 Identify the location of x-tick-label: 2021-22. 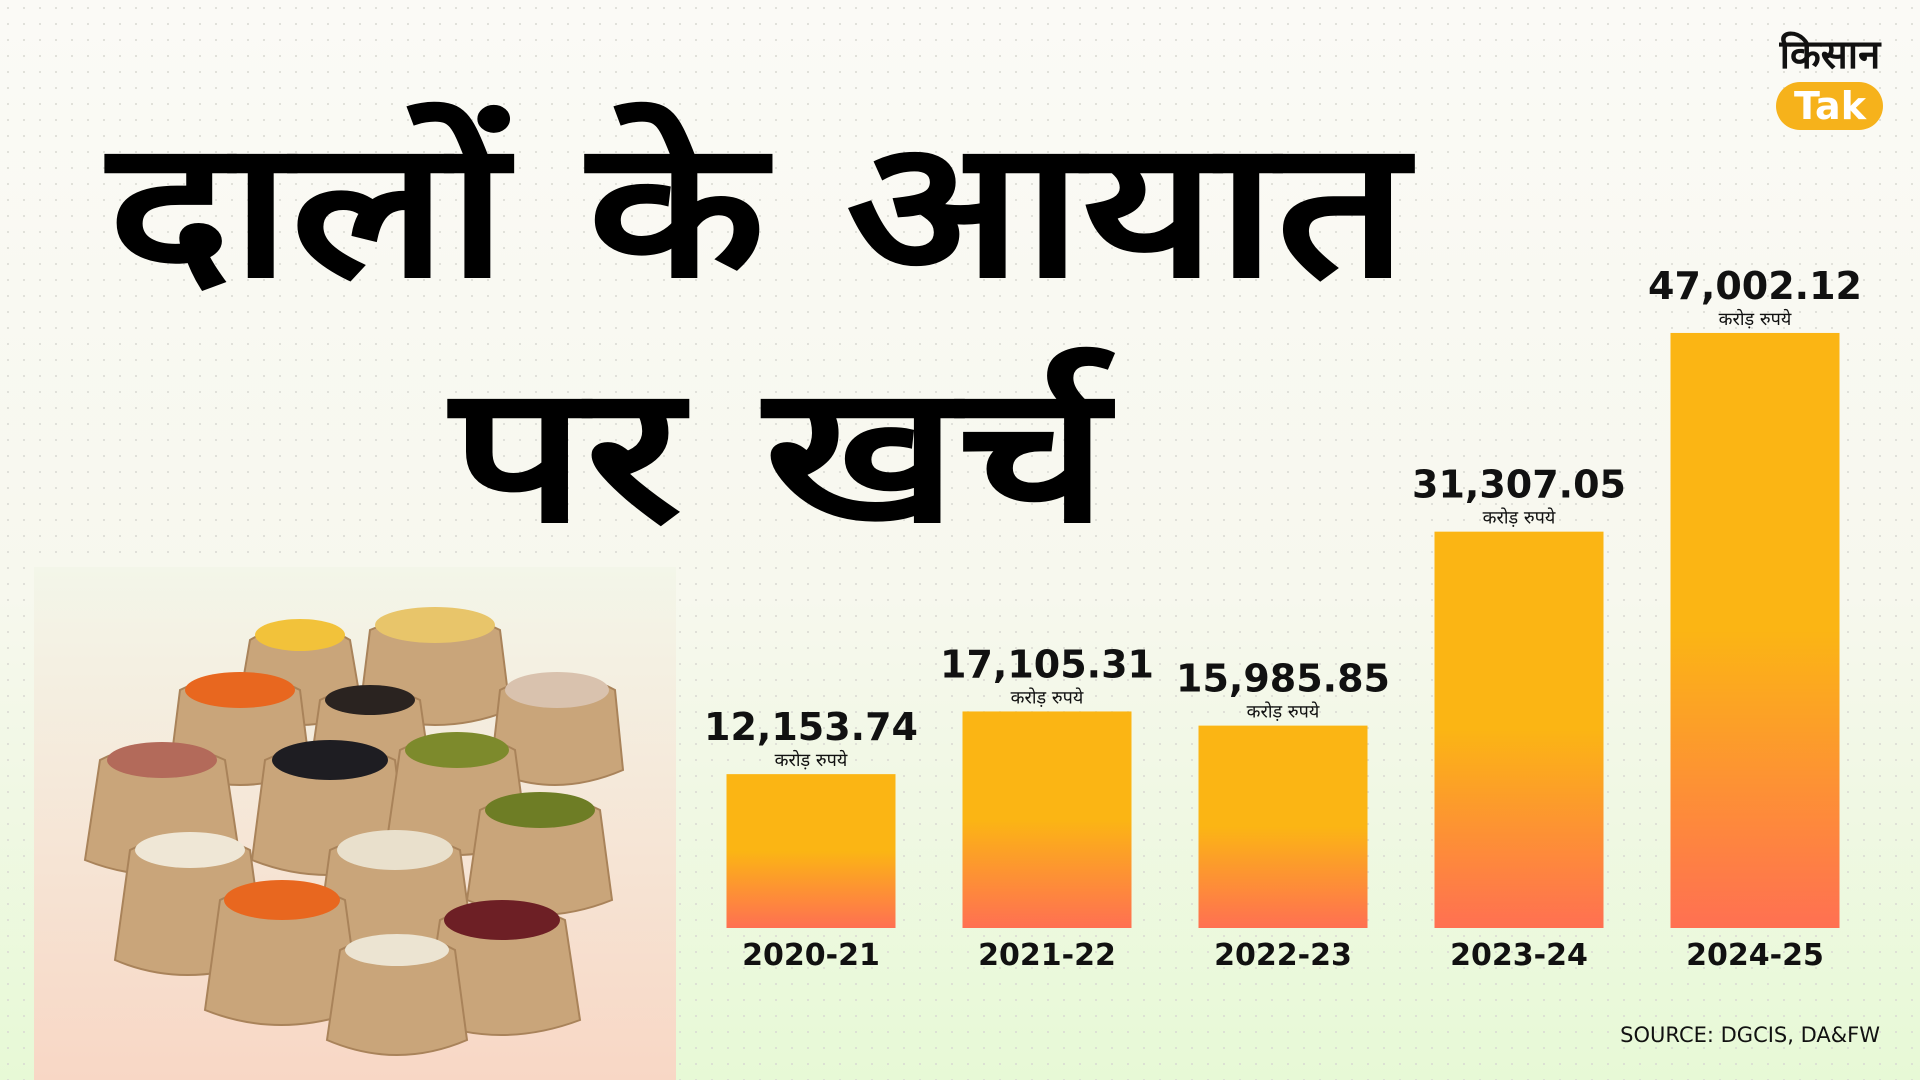
(1047, 955).